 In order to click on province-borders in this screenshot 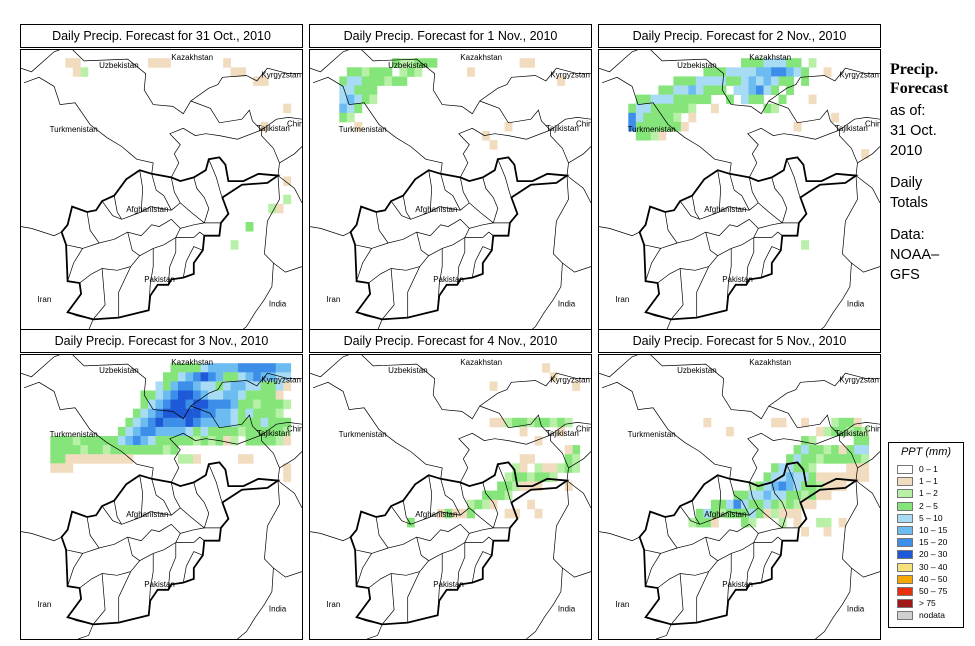, I will do `click(722, 239)`.